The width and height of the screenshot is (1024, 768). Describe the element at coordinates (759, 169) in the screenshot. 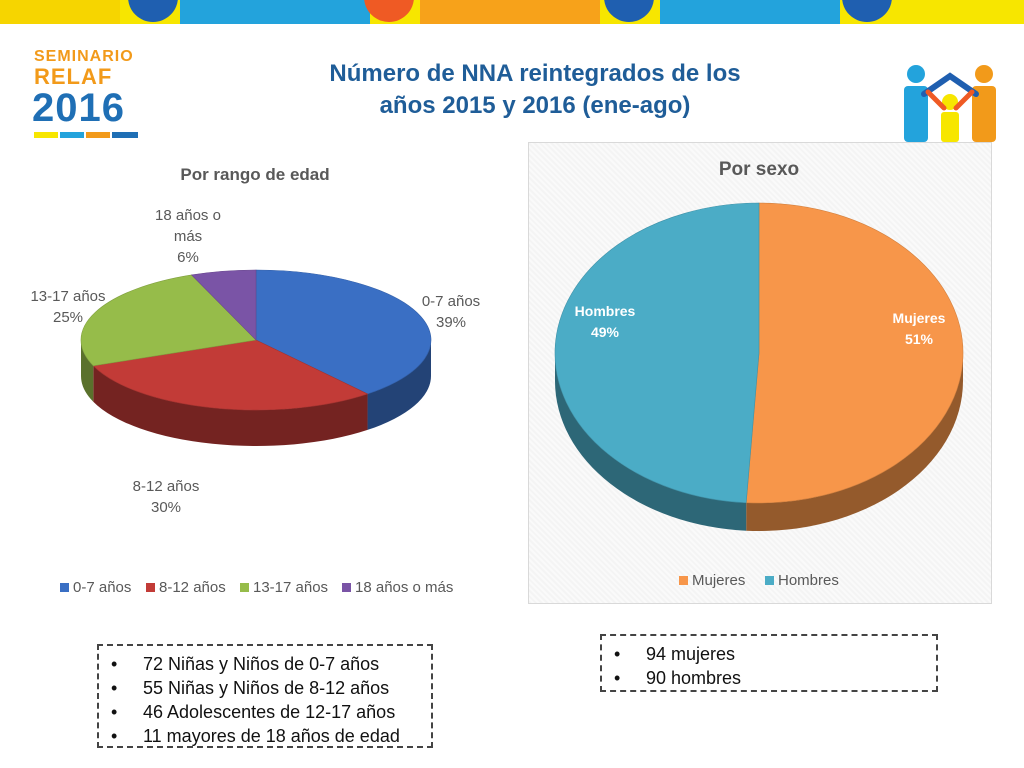

I see `chart-title: Por sexo` at that location.